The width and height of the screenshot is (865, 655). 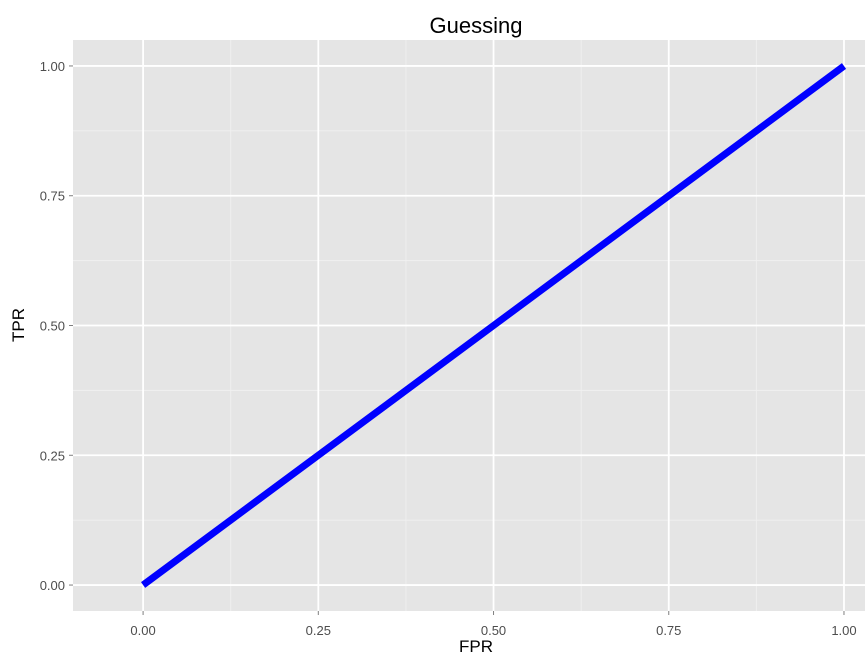 What do you see at coordinates (142, 630) in the screenshot?
I see `x-tick-label: 0.00` at bounding box center [142, 630].